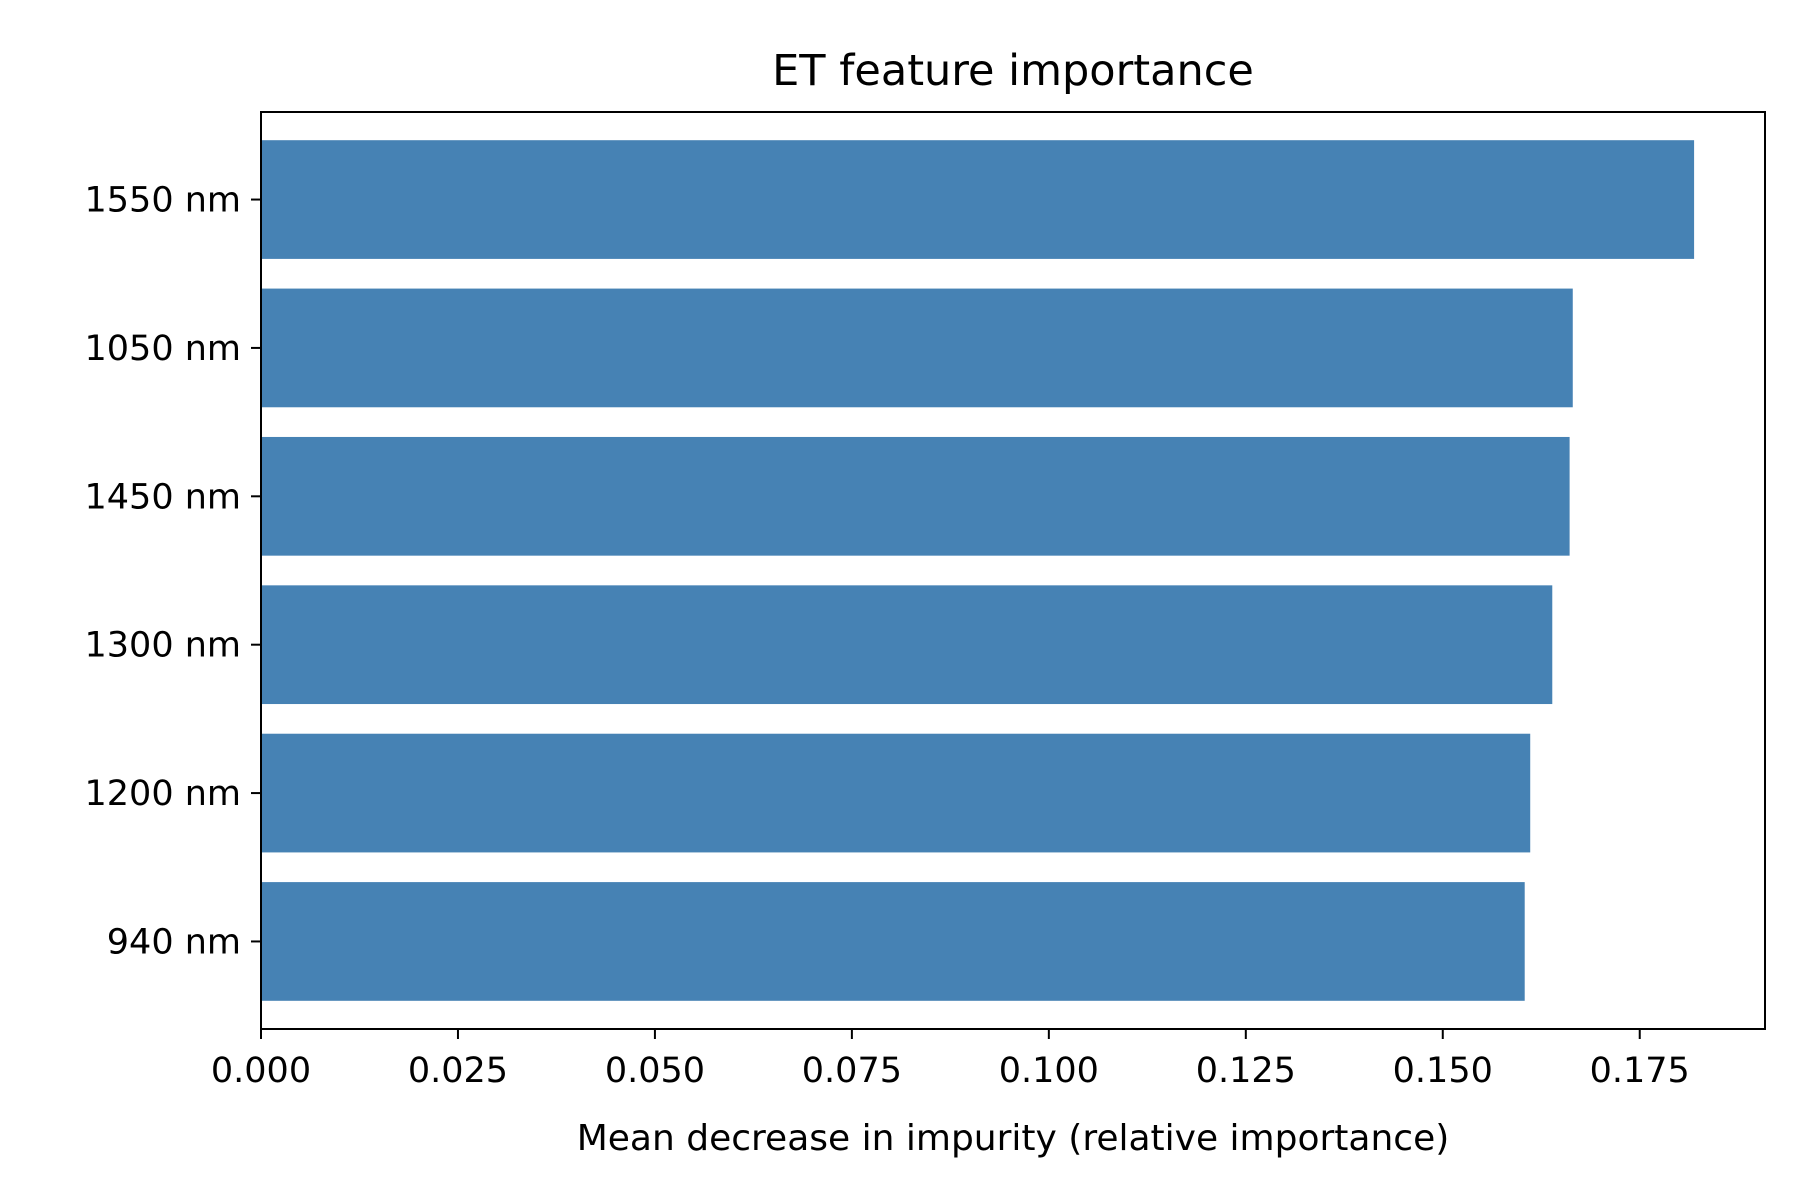 The width and height of the screenshot is (1800, 1200). What do you see at coordinates (1640, 1071) in the screenshot?
I see `x-tick-label-7: 0.175` at bounding box center [1640, 1071].